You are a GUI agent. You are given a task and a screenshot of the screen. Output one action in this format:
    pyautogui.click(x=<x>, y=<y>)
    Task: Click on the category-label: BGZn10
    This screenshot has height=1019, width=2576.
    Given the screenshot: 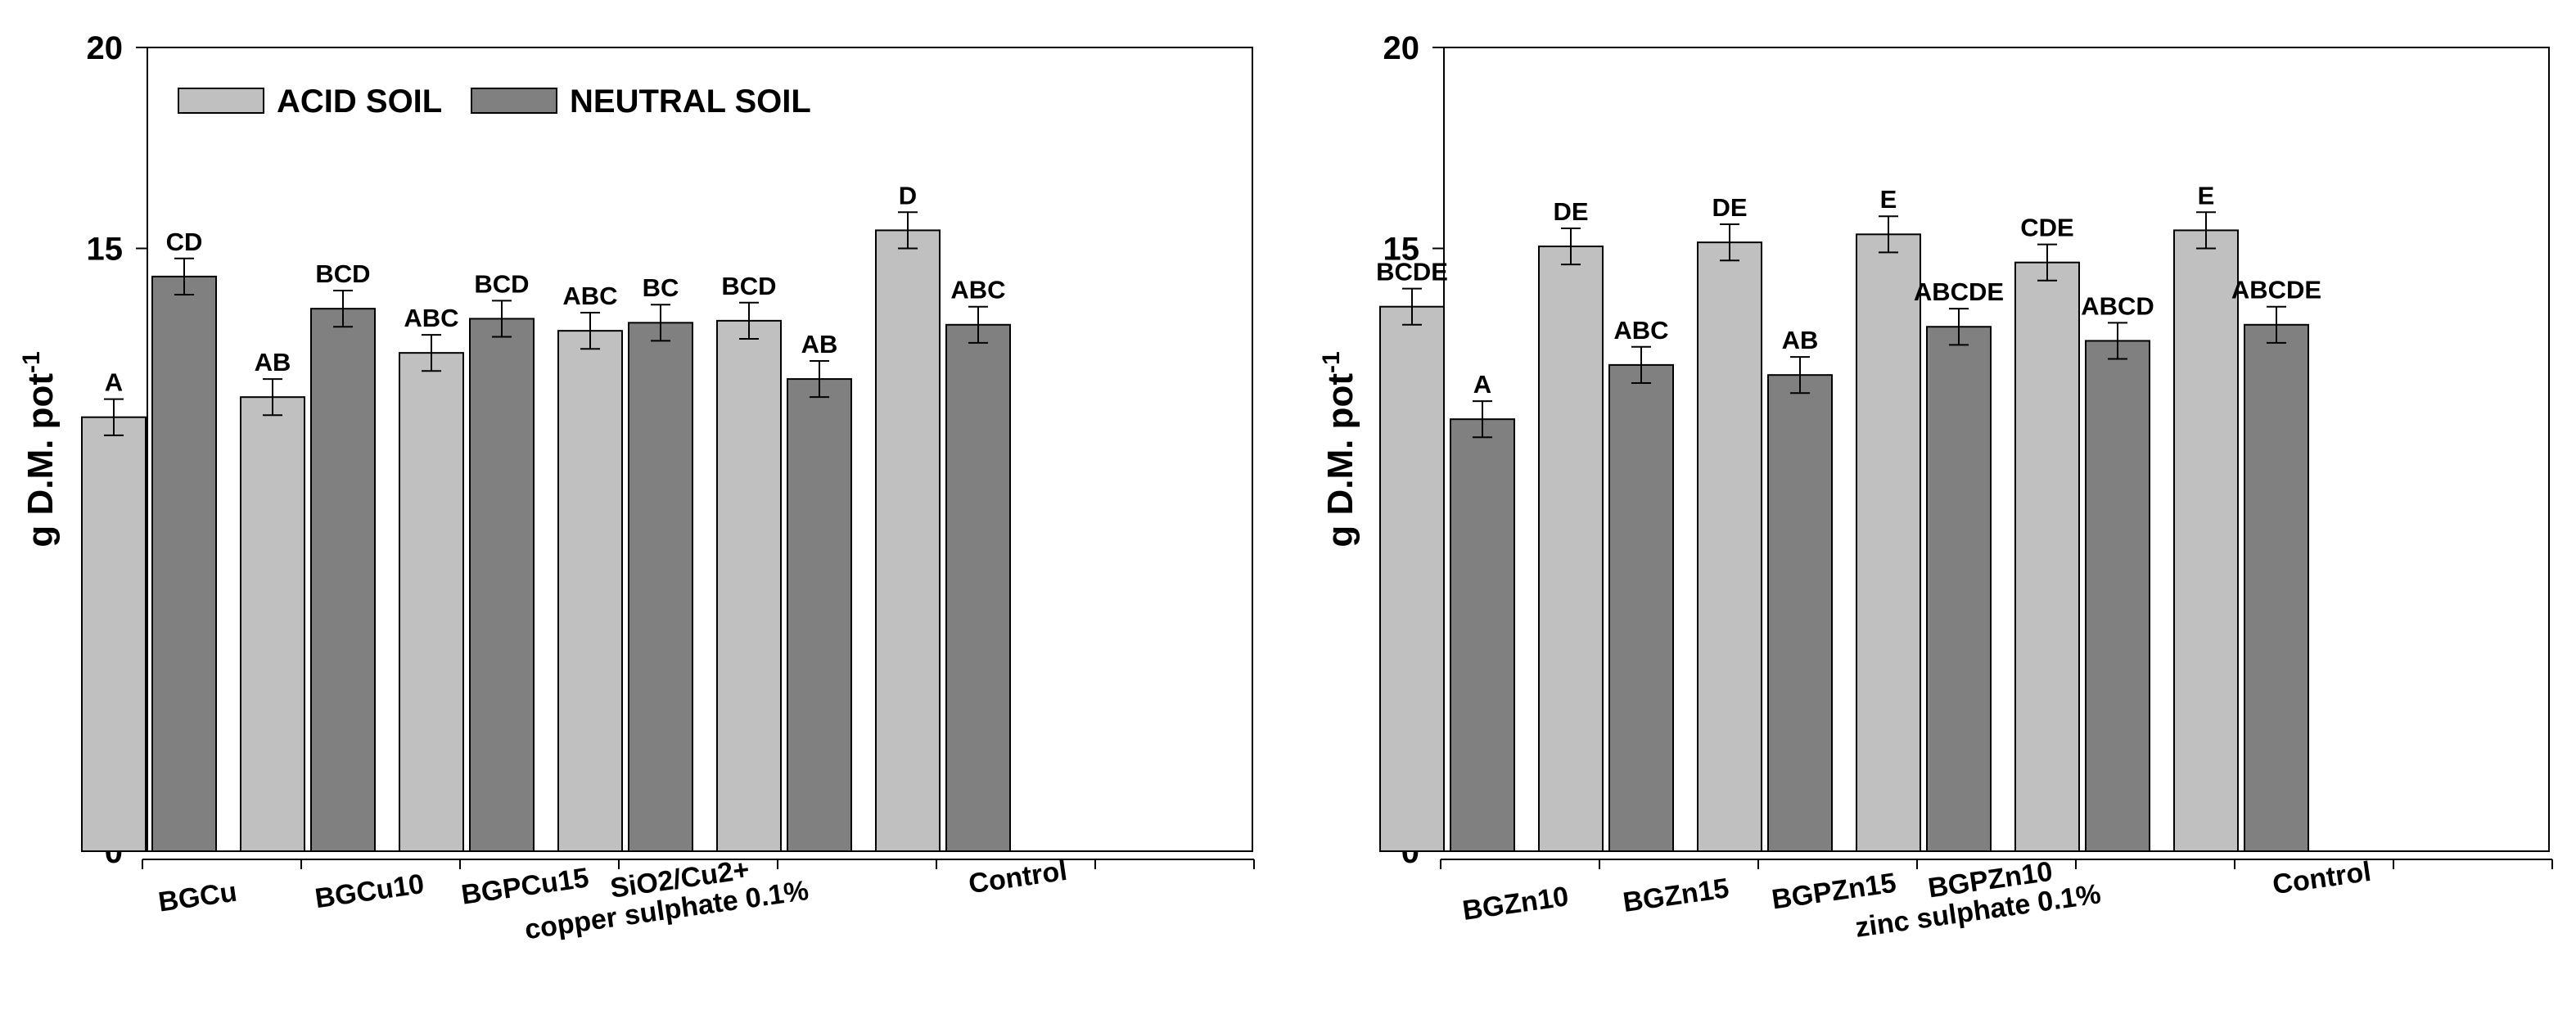 What is the action you would take?
    pyautogui.click(x=1515, y=904)
    